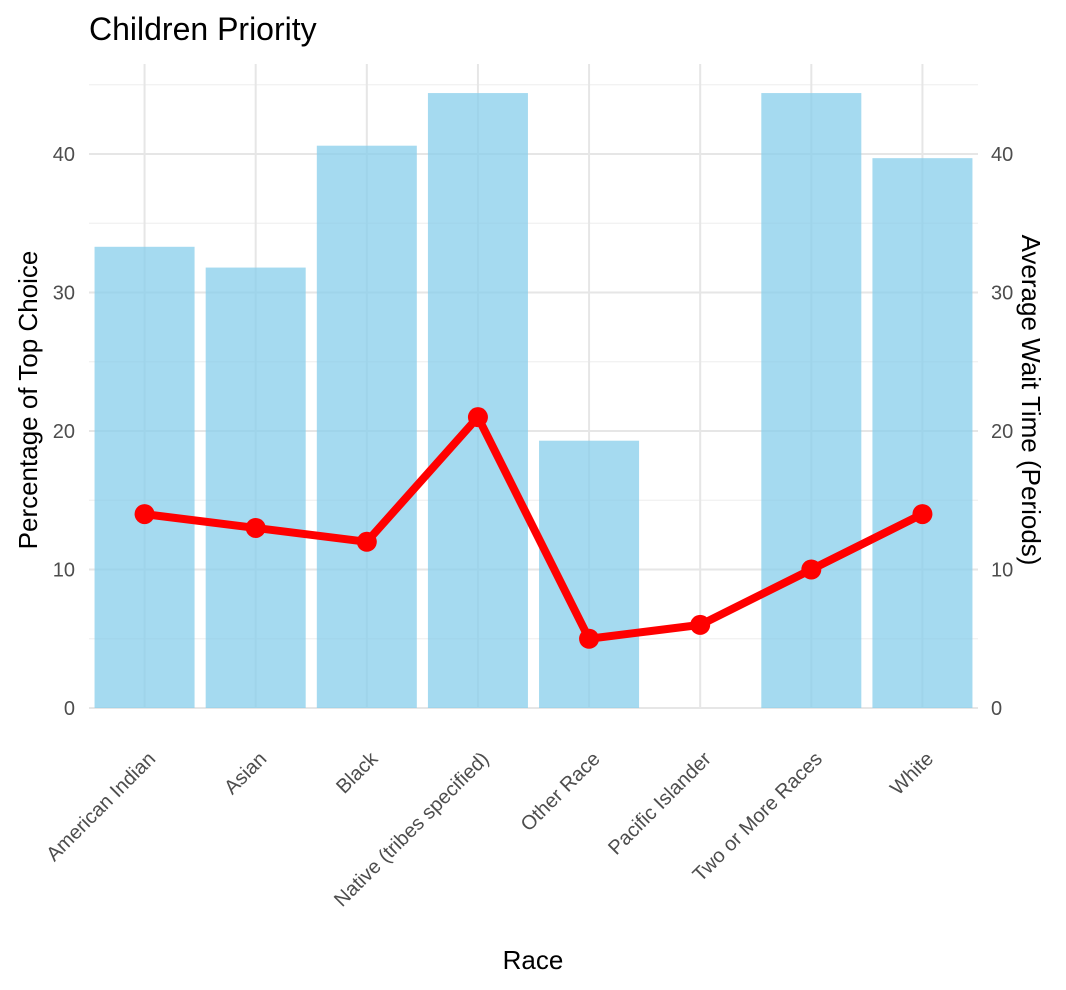  Describe the element at coordinates (64, 155) in the screenshot. I see `y-tick-label: 40` at that location.